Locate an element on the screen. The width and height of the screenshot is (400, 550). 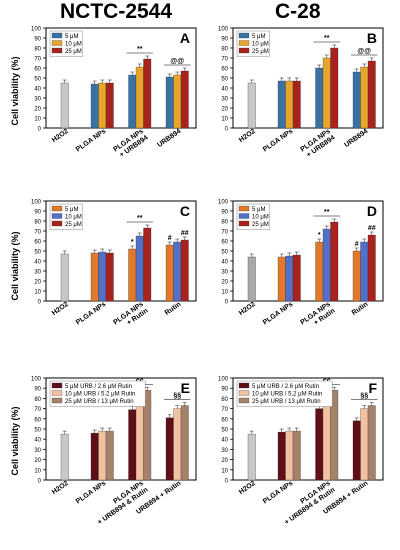
legend-label: 10 μM is located at coordinates (73, 45).